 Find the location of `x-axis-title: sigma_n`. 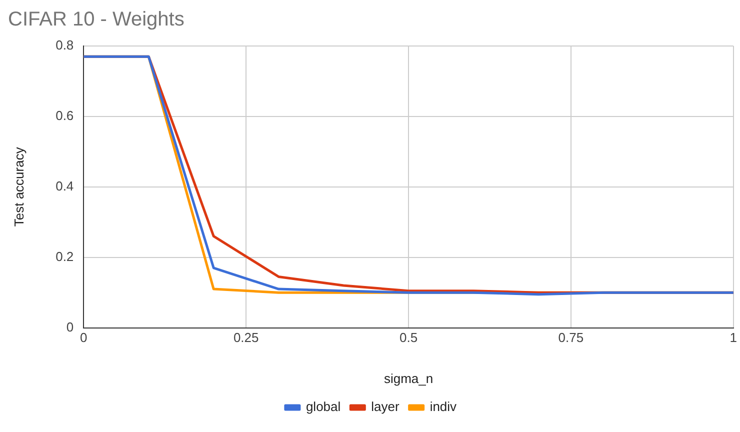

x-axis-title: sigma_n is located at coordinates (409, 378).